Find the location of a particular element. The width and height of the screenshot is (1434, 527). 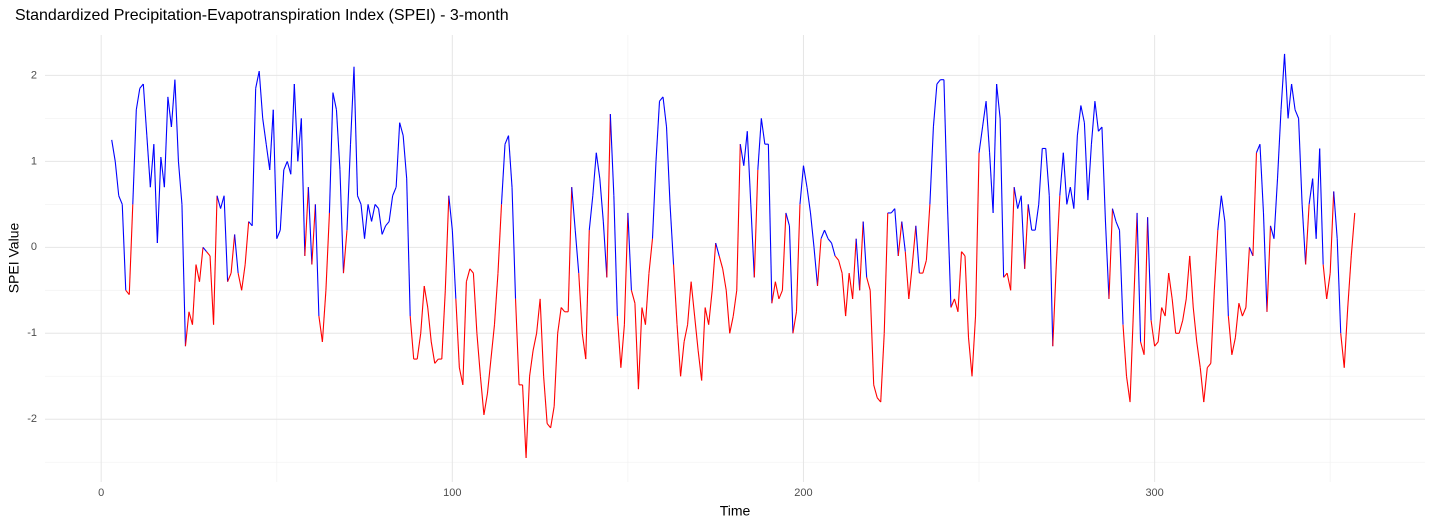

y-tick-label: 2 is located at coordinates (34, 75).